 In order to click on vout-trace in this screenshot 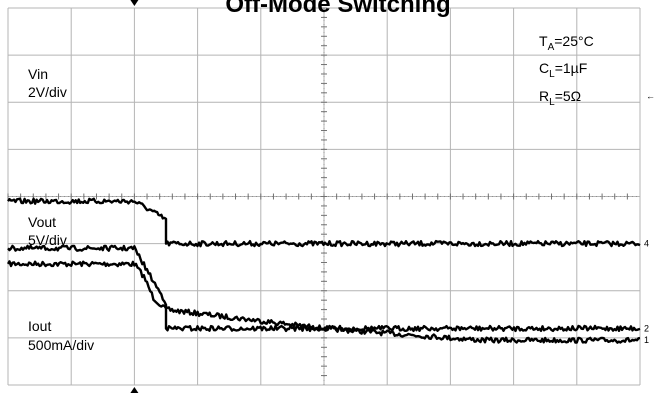, I will do `click(324, 222)`.